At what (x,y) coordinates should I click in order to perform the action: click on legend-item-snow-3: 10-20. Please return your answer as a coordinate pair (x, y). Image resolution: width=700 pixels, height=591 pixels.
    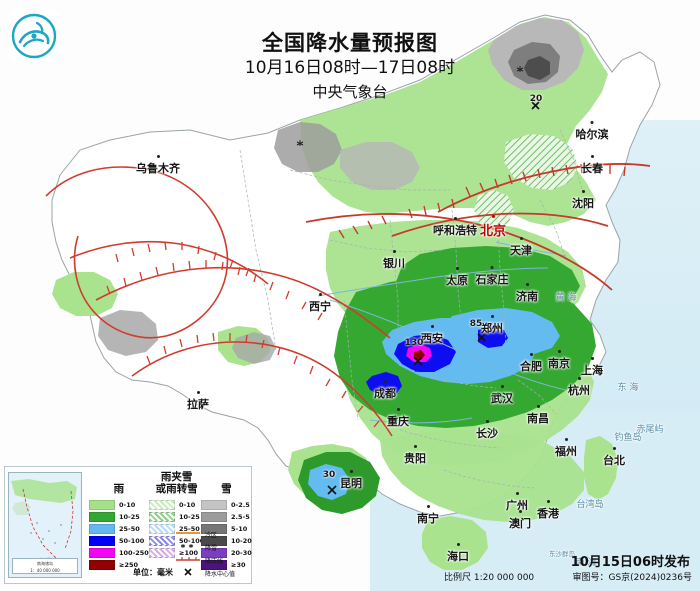
    Looking at the image, I should click on (226, 540).